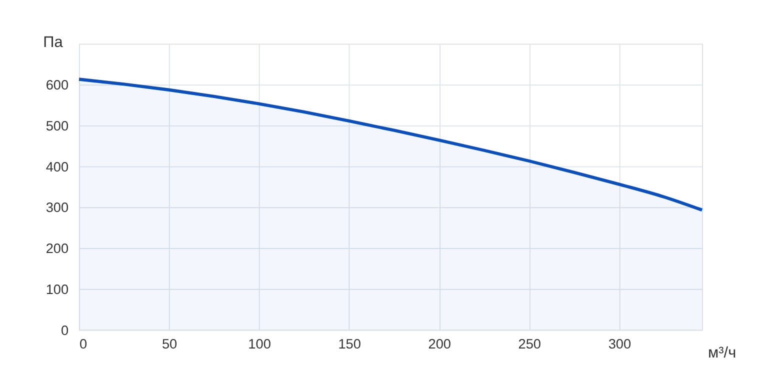 The width and height of the screenshot is (762, 374). Describe the element at coordinates (170, 344) in the screenshot. I see `x-tick-label: 50` at that location.